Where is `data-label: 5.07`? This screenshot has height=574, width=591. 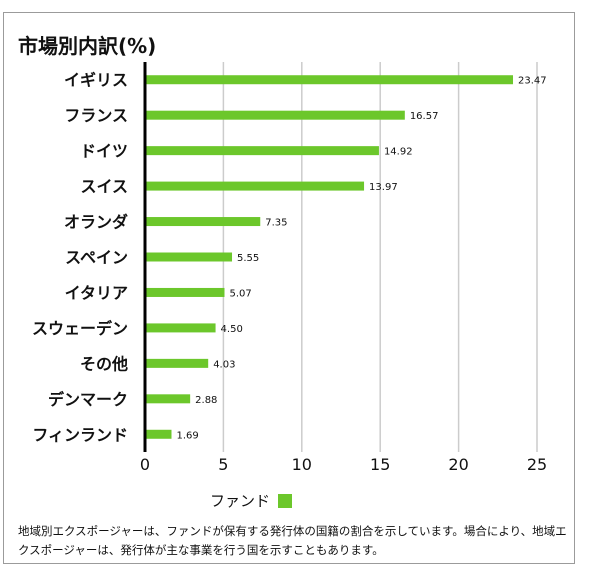
data-label: 5.07 is located at coordinates (240, 293).